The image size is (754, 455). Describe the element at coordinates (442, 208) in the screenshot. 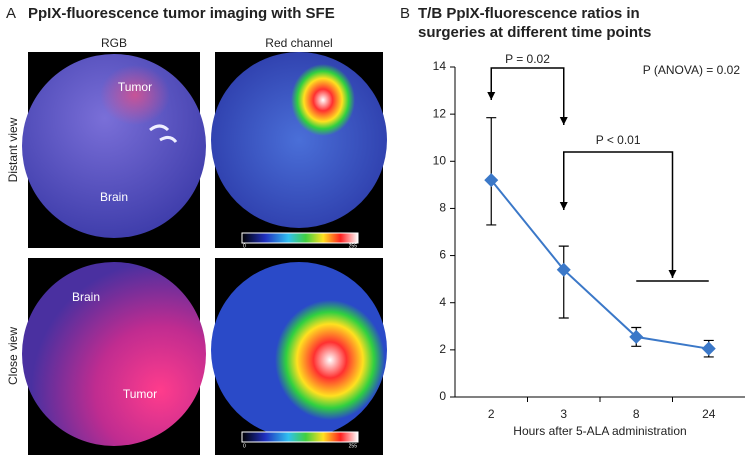

I see `y-tick-label: 8` at that location.